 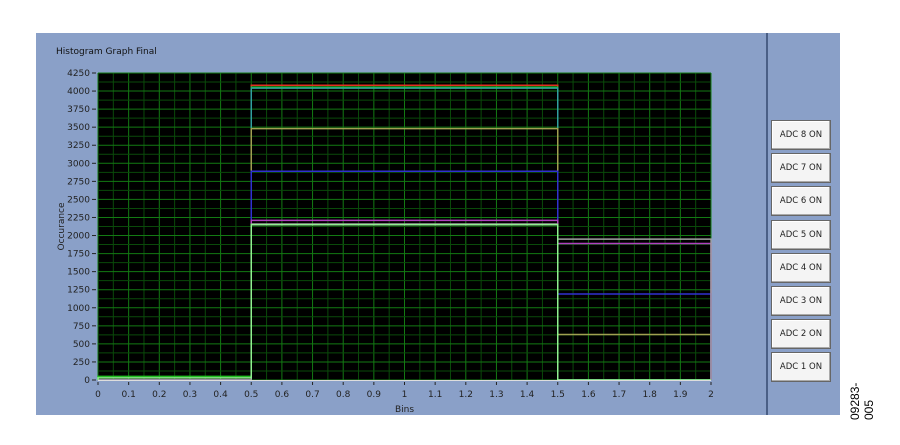 What do you see at coordinates (78, 255) in the screenshot?
I see `y-tick-label: 1750` at bounding box center [78, 255].